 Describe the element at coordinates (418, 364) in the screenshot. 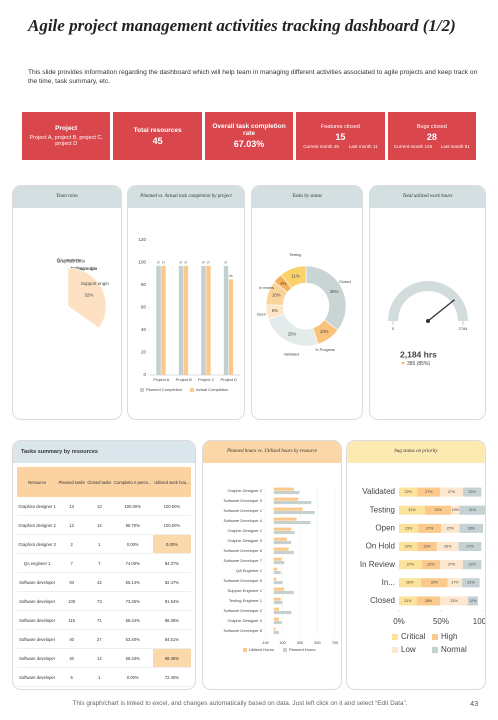

I see `gauge-note: 385 (85%)` at that location.